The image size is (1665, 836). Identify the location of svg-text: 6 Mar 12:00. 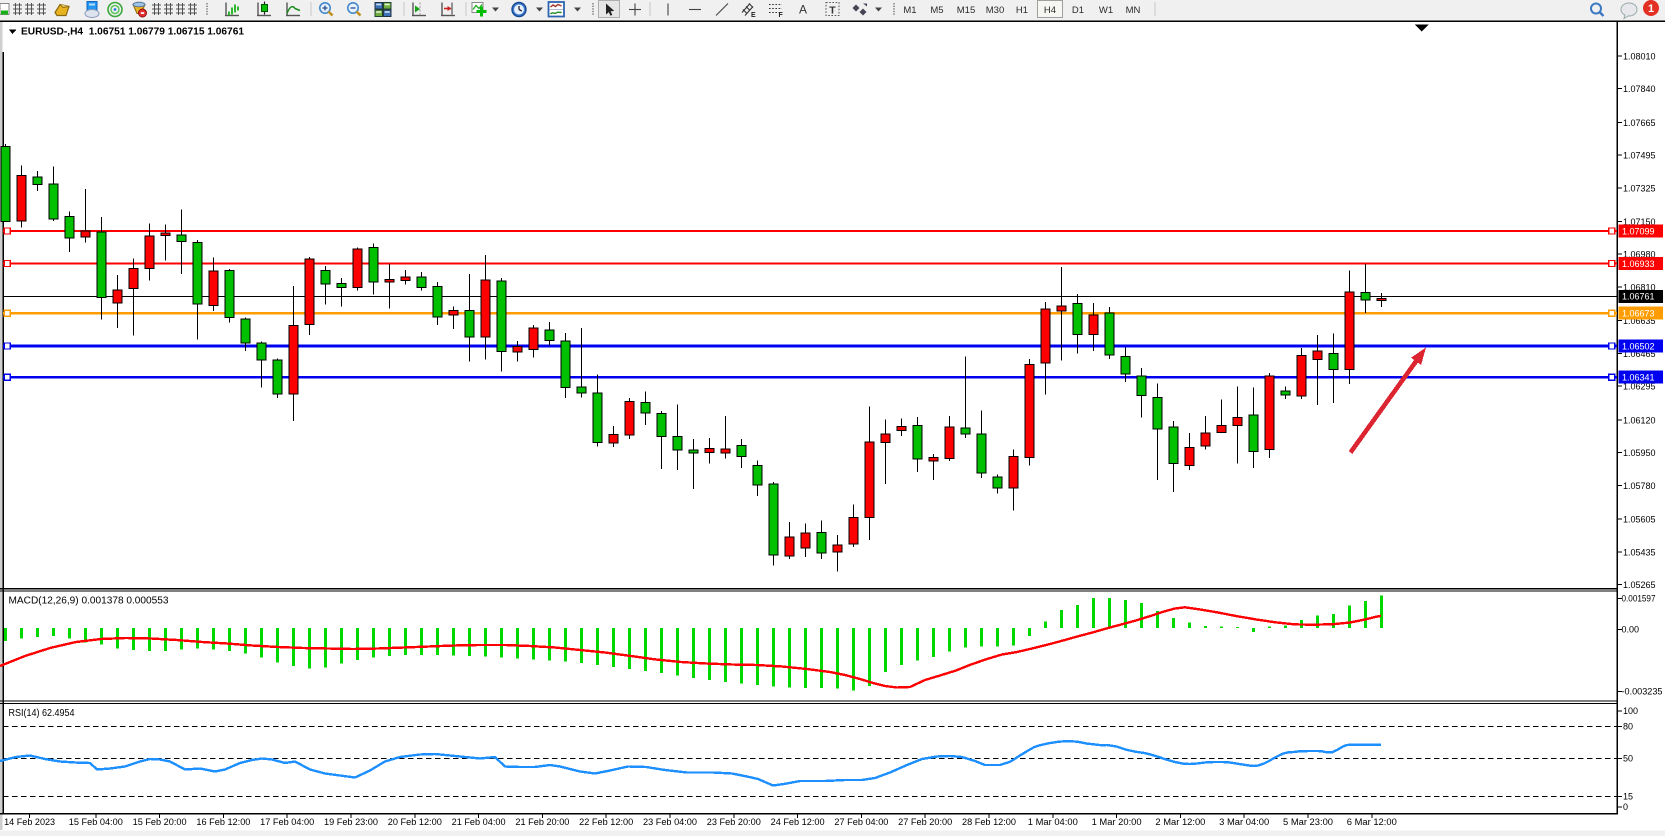
(1372, 822).